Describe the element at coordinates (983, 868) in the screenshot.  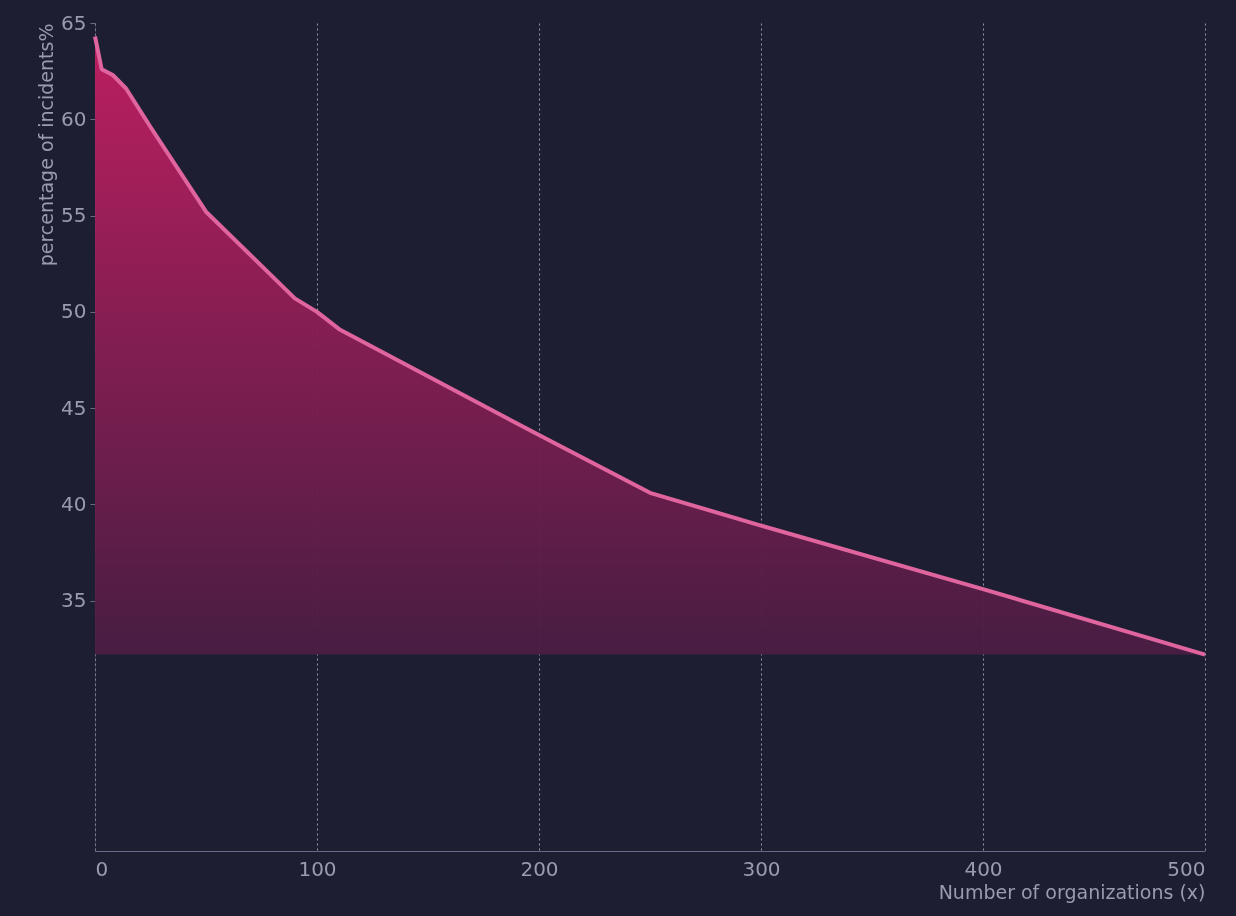
I see `x-tick-label: 400` at that location.